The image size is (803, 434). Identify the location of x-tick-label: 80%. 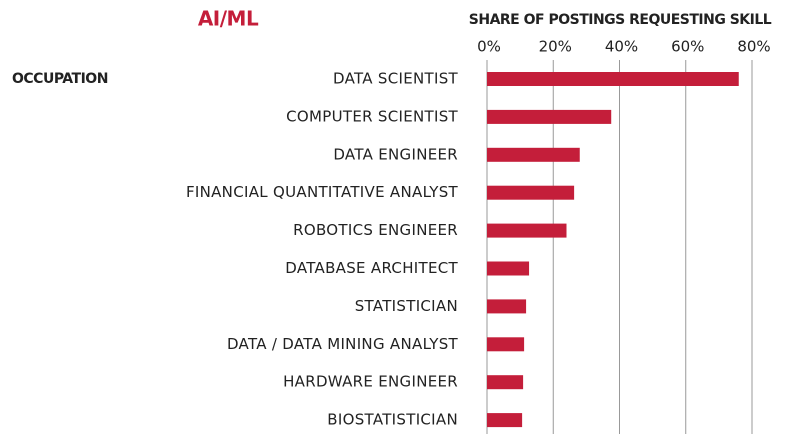
(753, 47).